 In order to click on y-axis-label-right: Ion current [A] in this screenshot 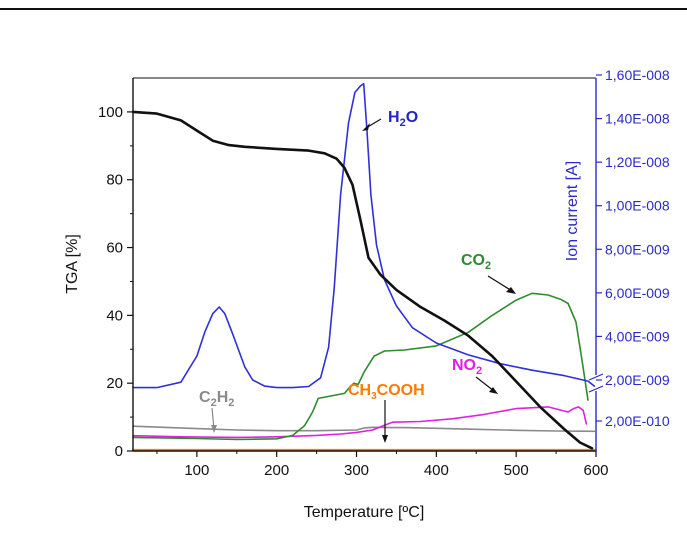, I will do `click(572, 211)`.